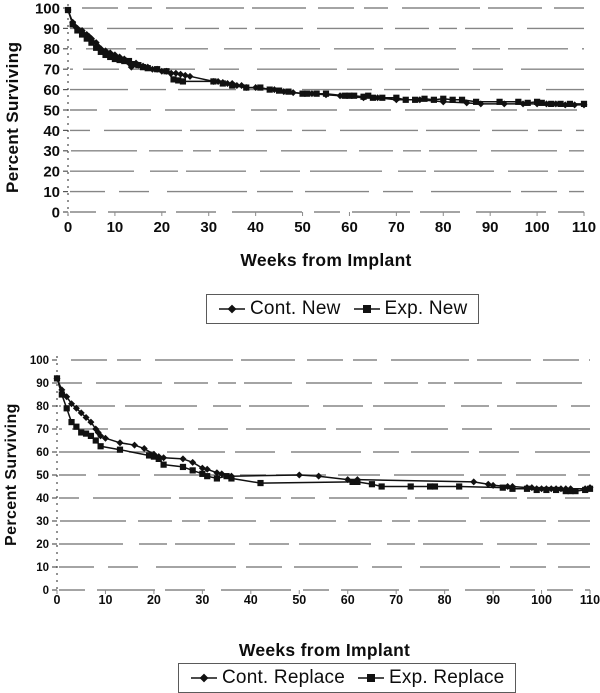 This screenshot has width=600, height=693. What do you see at coordinates (447, 677) in the screenshot?
I see `legend-label-exp-replace: Exp. Replace` at bounding box center [447, 677].